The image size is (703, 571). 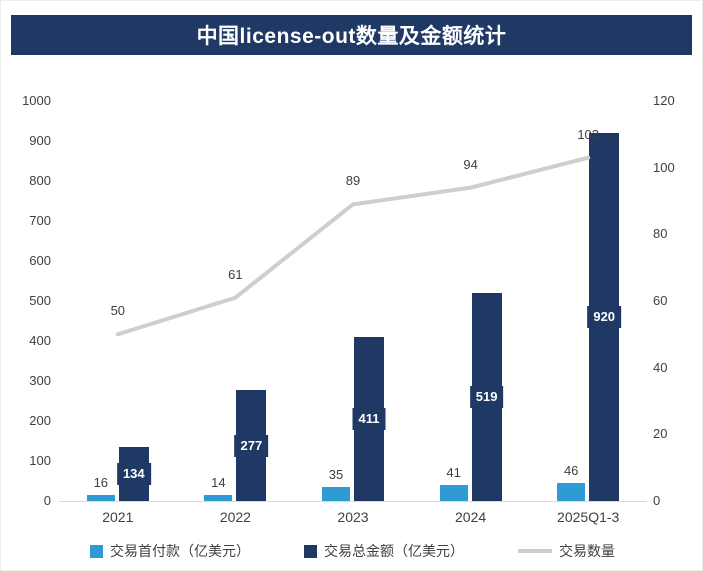 I want to click on y-tick-label-left: 800, so click(x=40, y=180).